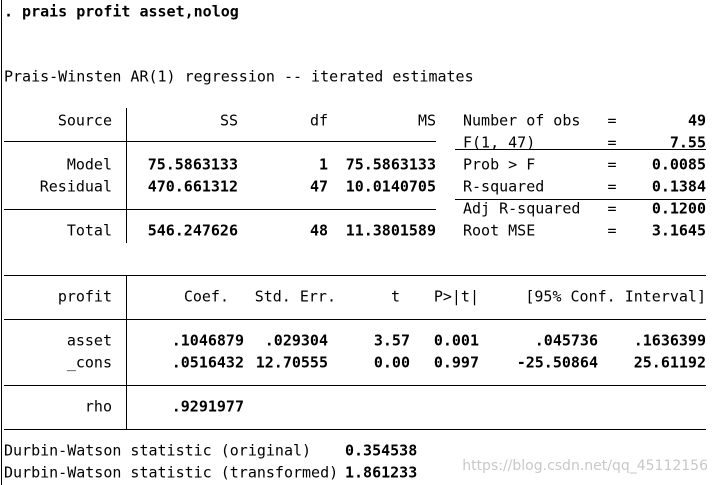  What do you see at coordinates (206, 297) in the screenshot?
I see `coef-header: Coef.` at bounding box center [206, 297].